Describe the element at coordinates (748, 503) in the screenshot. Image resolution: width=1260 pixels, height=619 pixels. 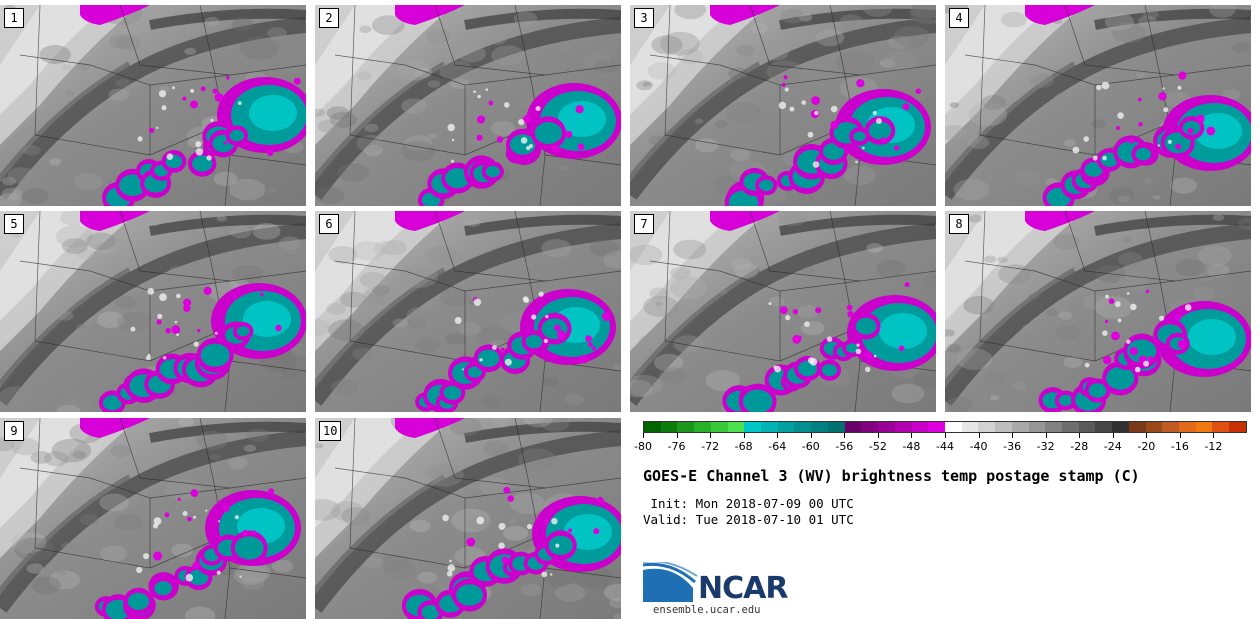
I see `init-time: Init: Mon 2018-07-09 00 UTC` at that location.